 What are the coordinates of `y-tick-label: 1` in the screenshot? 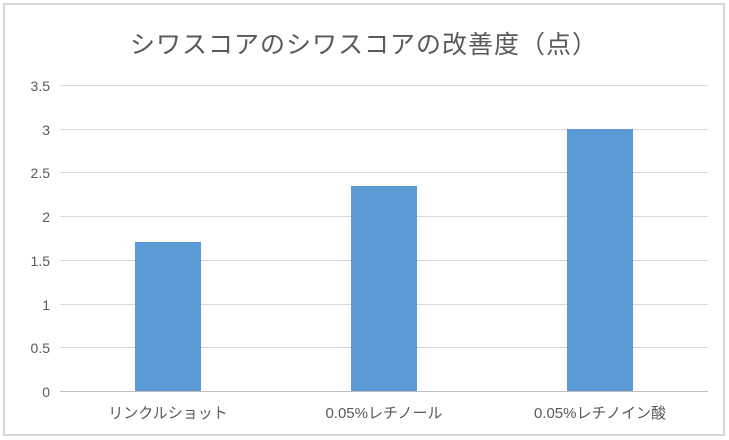 It's located at (46, 304).